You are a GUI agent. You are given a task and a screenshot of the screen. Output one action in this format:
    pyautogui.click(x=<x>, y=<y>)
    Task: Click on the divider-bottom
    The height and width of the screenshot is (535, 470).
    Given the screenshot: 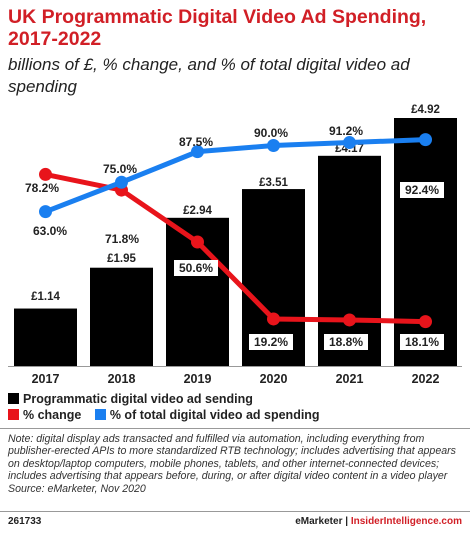 What is the action you would take?
    pyautogui.click(x=235, y=511)
    